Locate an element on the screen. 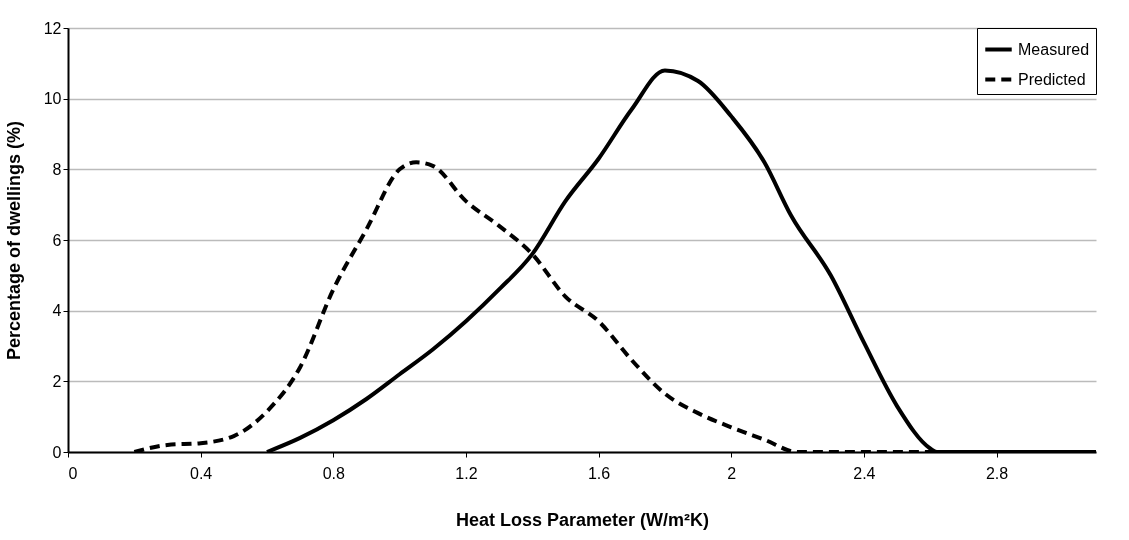 Image resolution: width=1129 pixels, height=540 pixels. y-axis-title: Percentage of dwellings (%) is located at coordinates (13, 240).